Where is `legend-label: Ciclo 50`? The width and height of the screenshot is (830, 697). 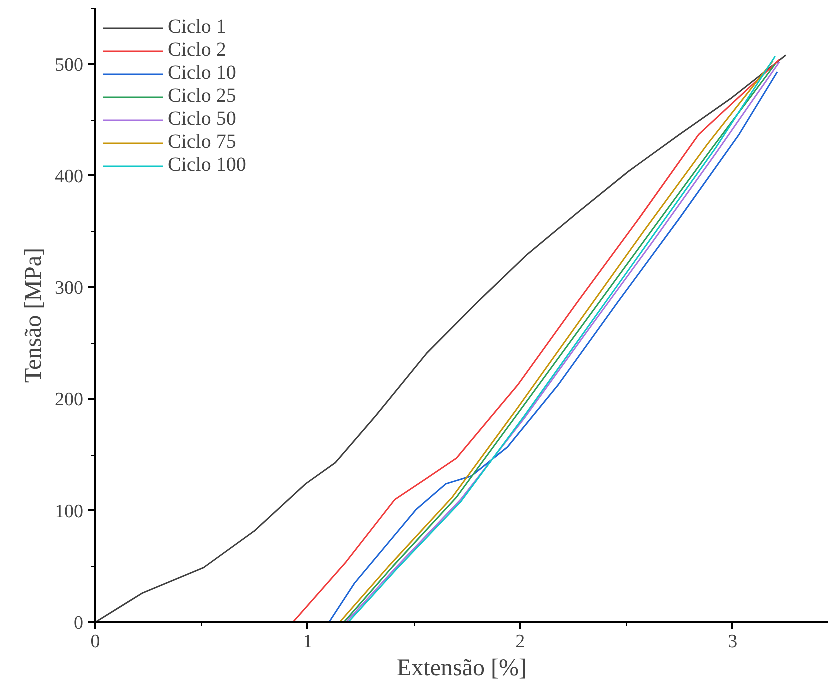
legend-label: Ciclo 50 is located at coordinates (202, 119).